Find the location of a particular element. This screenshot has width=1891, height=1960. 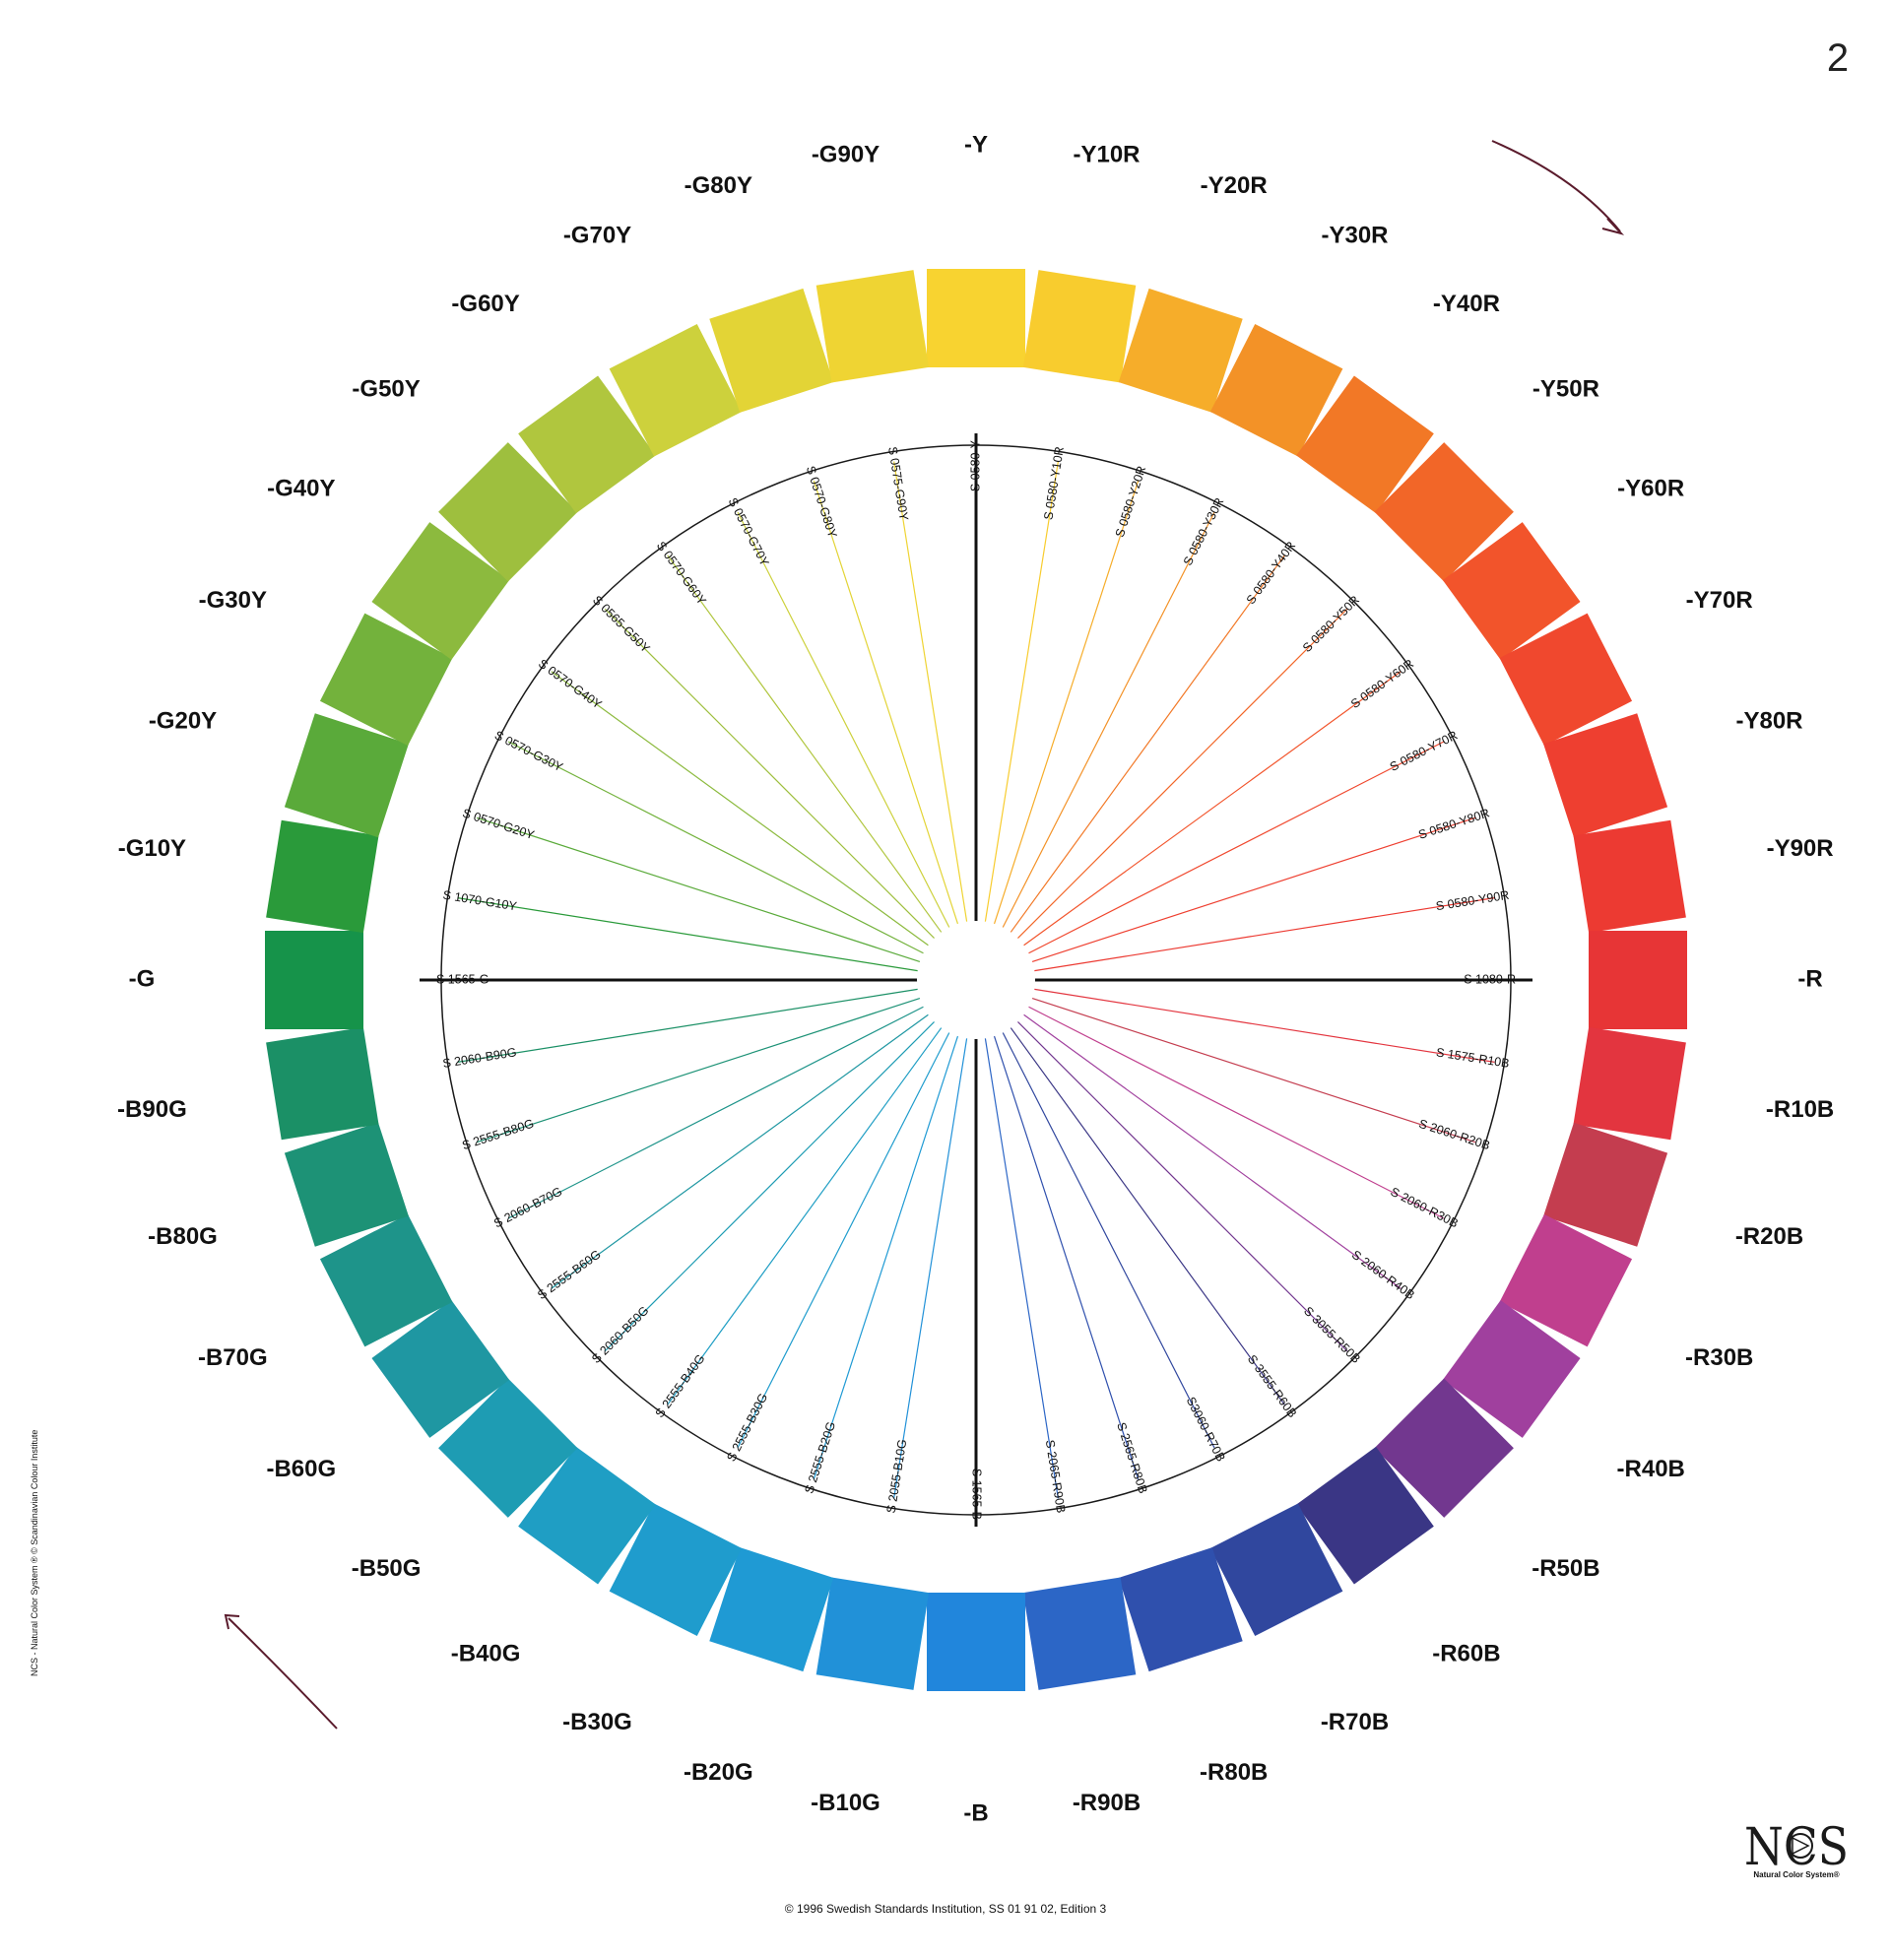

spoke-g20y is located at coordinates (699, 890).